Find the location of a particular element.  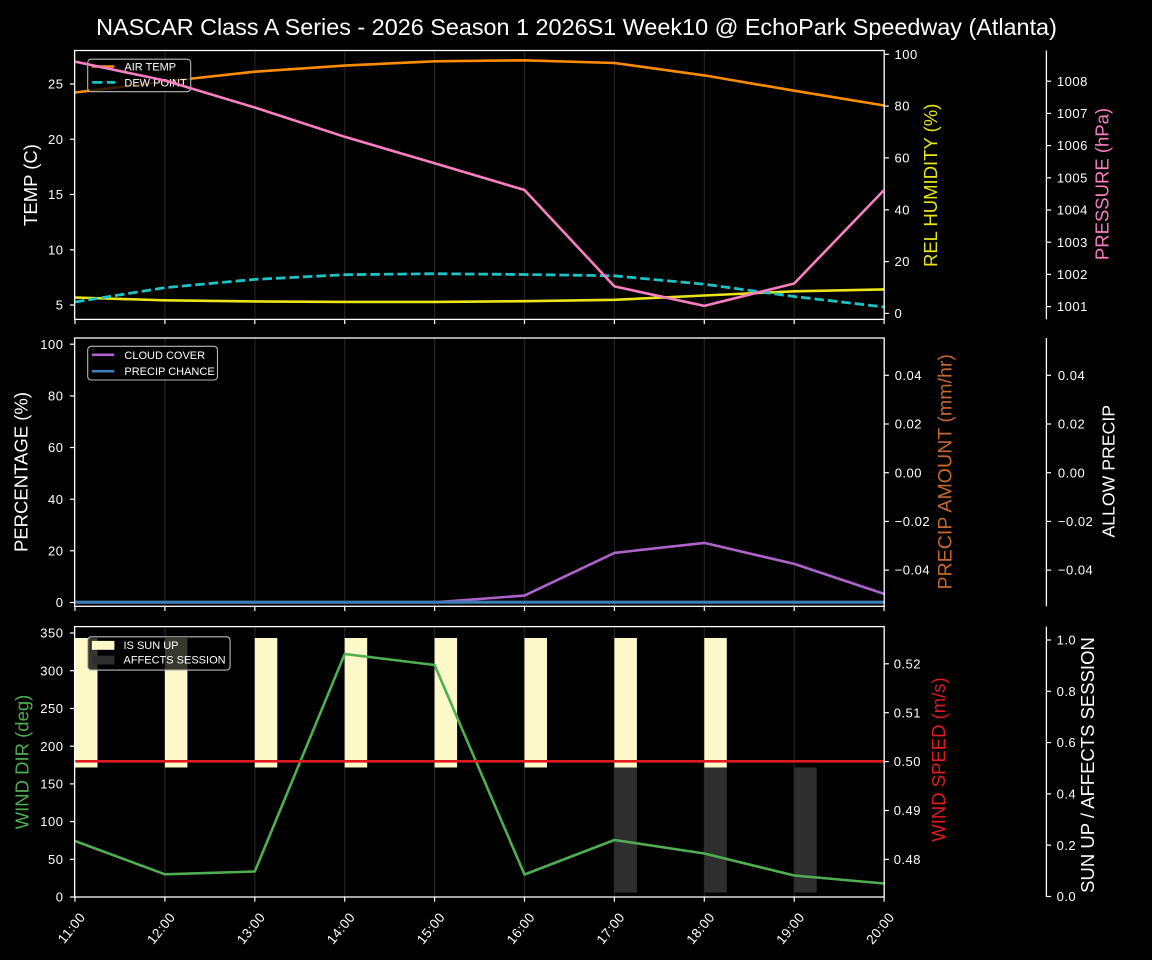

svg-text: 1008 is located at coordinates (1072, 81).